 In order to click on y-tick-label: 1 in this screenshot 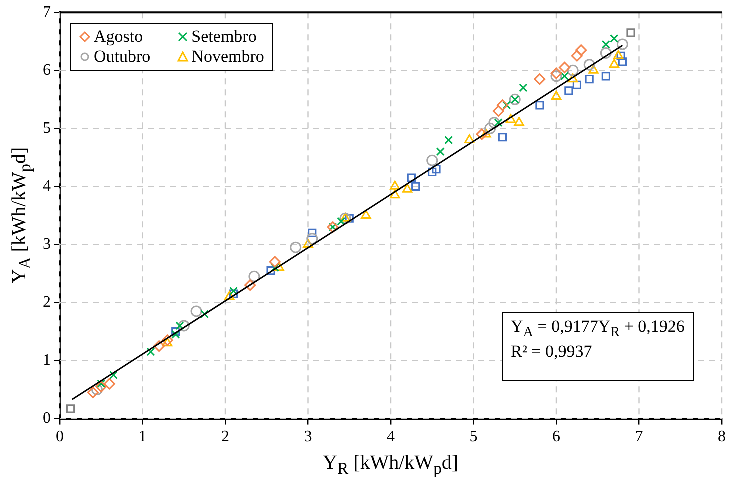, I will do `click(47, 360)`.